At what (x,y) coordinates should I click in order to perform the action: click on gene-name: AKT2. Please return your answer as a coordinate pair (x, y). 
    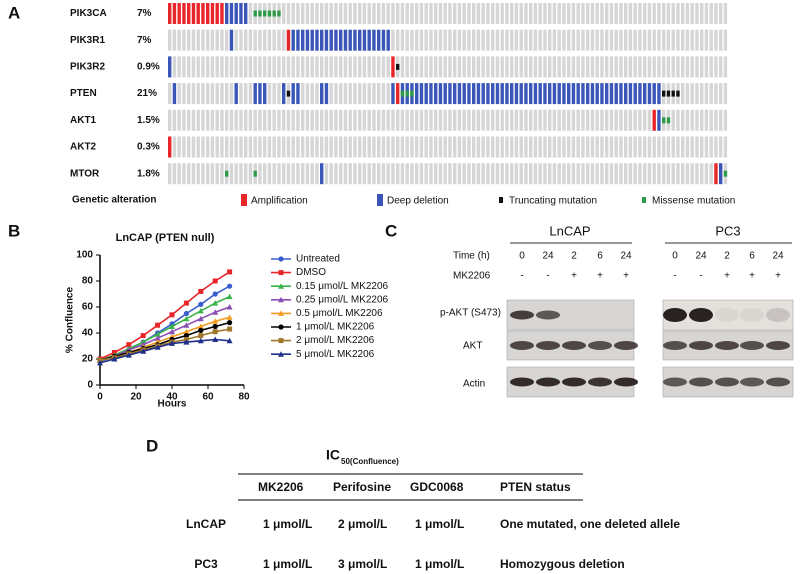
    Looking at the image, I should click on (83, 147).